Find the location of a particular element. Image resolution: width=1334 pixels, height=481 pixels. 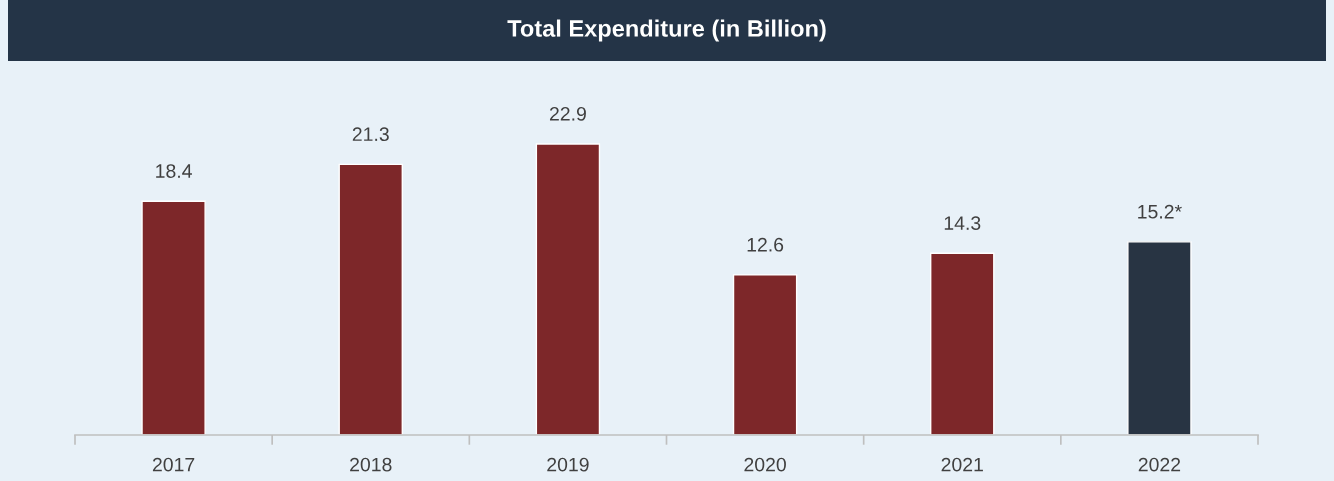

x-tick-label: 2018 is located at coordinates (371, 464).